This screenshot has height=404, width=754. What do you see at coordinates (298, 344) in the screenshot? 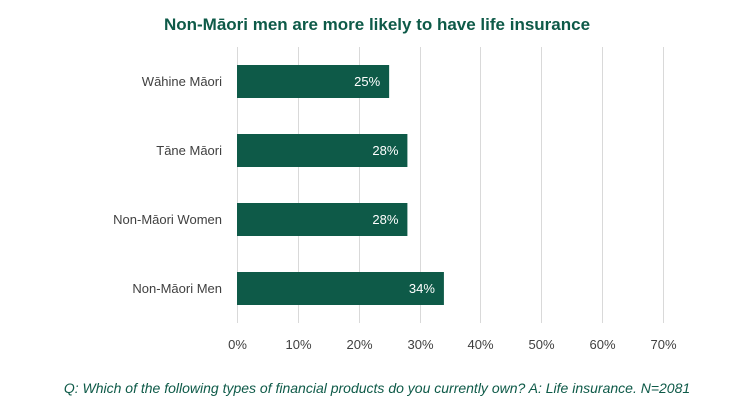
I see `x-tick-label: 10%` at bounding box center [298, 344].